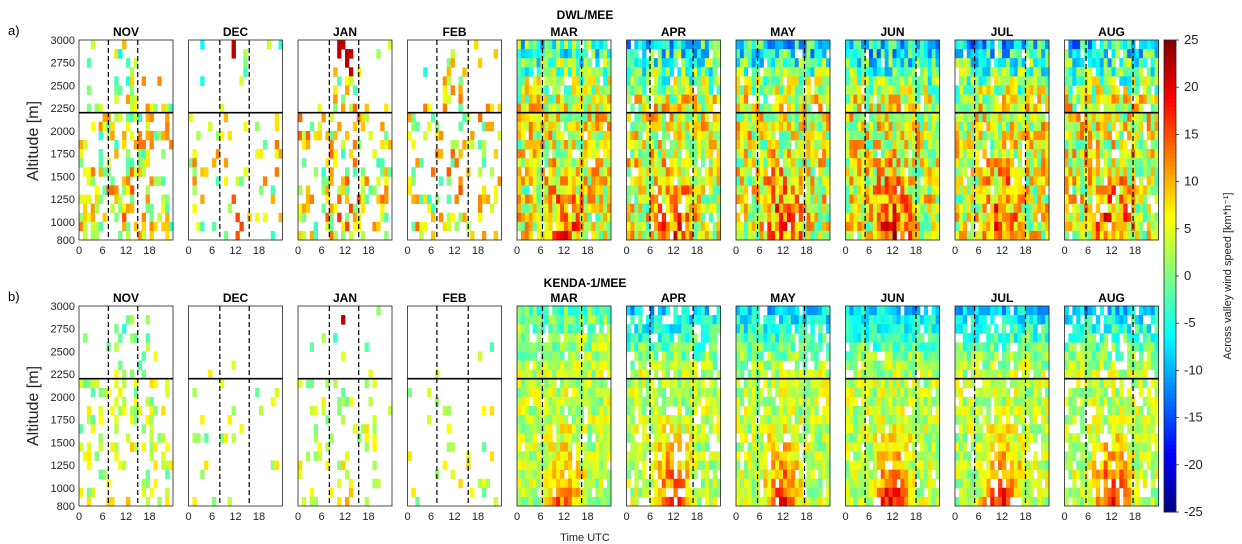  I want to click on x-tick-label: 0, so click(517, 251).